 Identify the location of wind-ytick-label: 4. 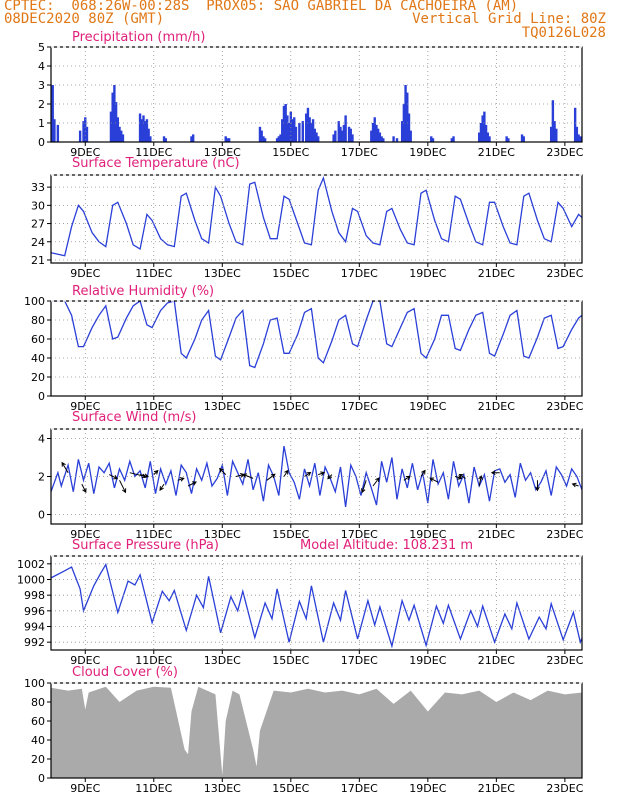
(41, 439).